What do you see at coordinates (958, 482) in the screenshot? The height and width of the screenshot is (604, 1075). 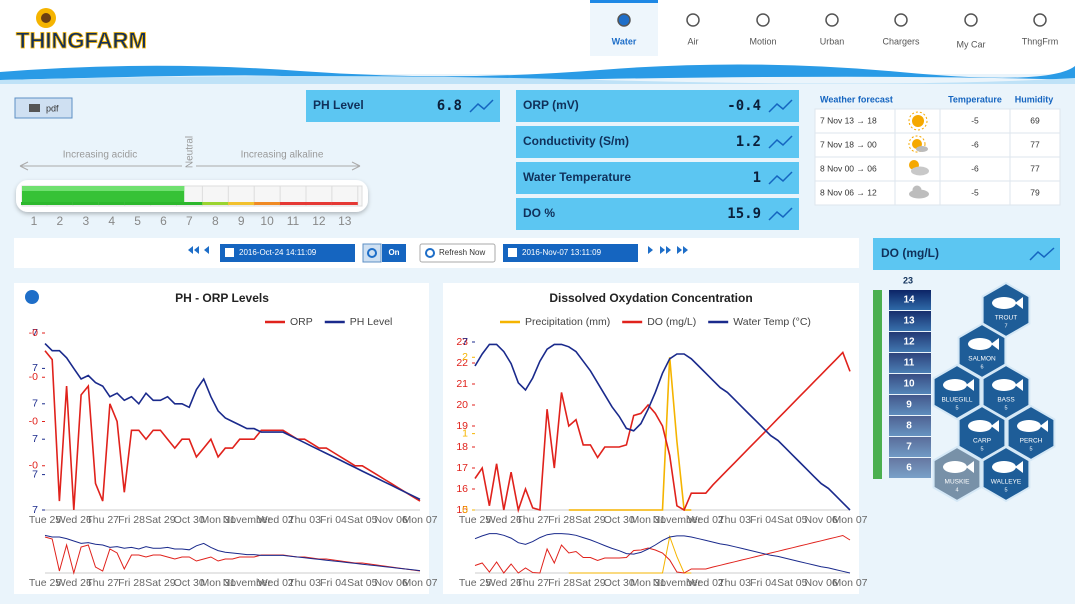 I see `fish-name: MUSKIE` at bounding box center [958, 482].